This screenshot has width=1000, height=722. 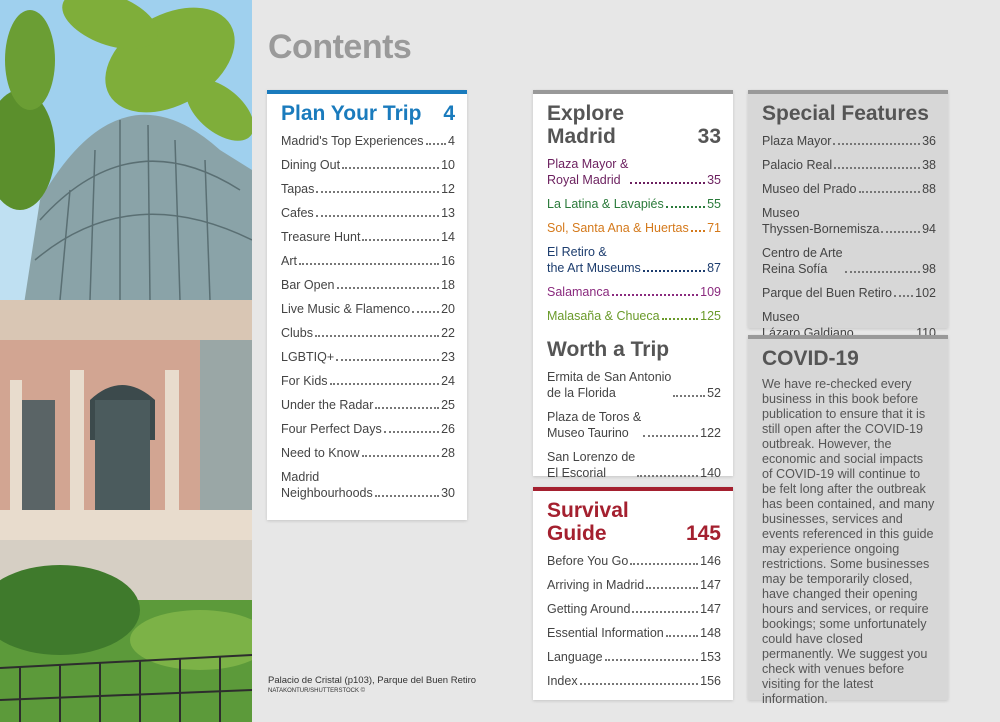 I want to click on entry-label: LGBTIQ+, so click(x=308, y=357).